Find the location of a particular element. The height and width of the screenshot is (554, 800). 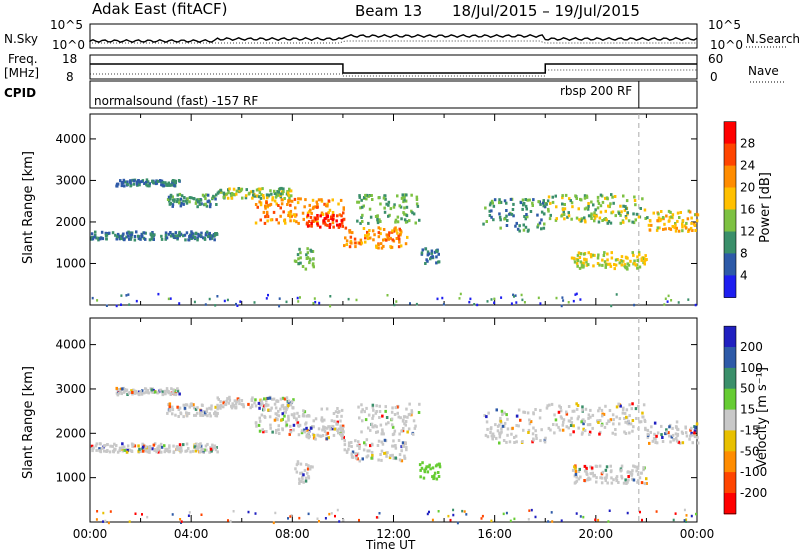

noise-tick-top-left: 10^5 is located at coordinates (66, 25).